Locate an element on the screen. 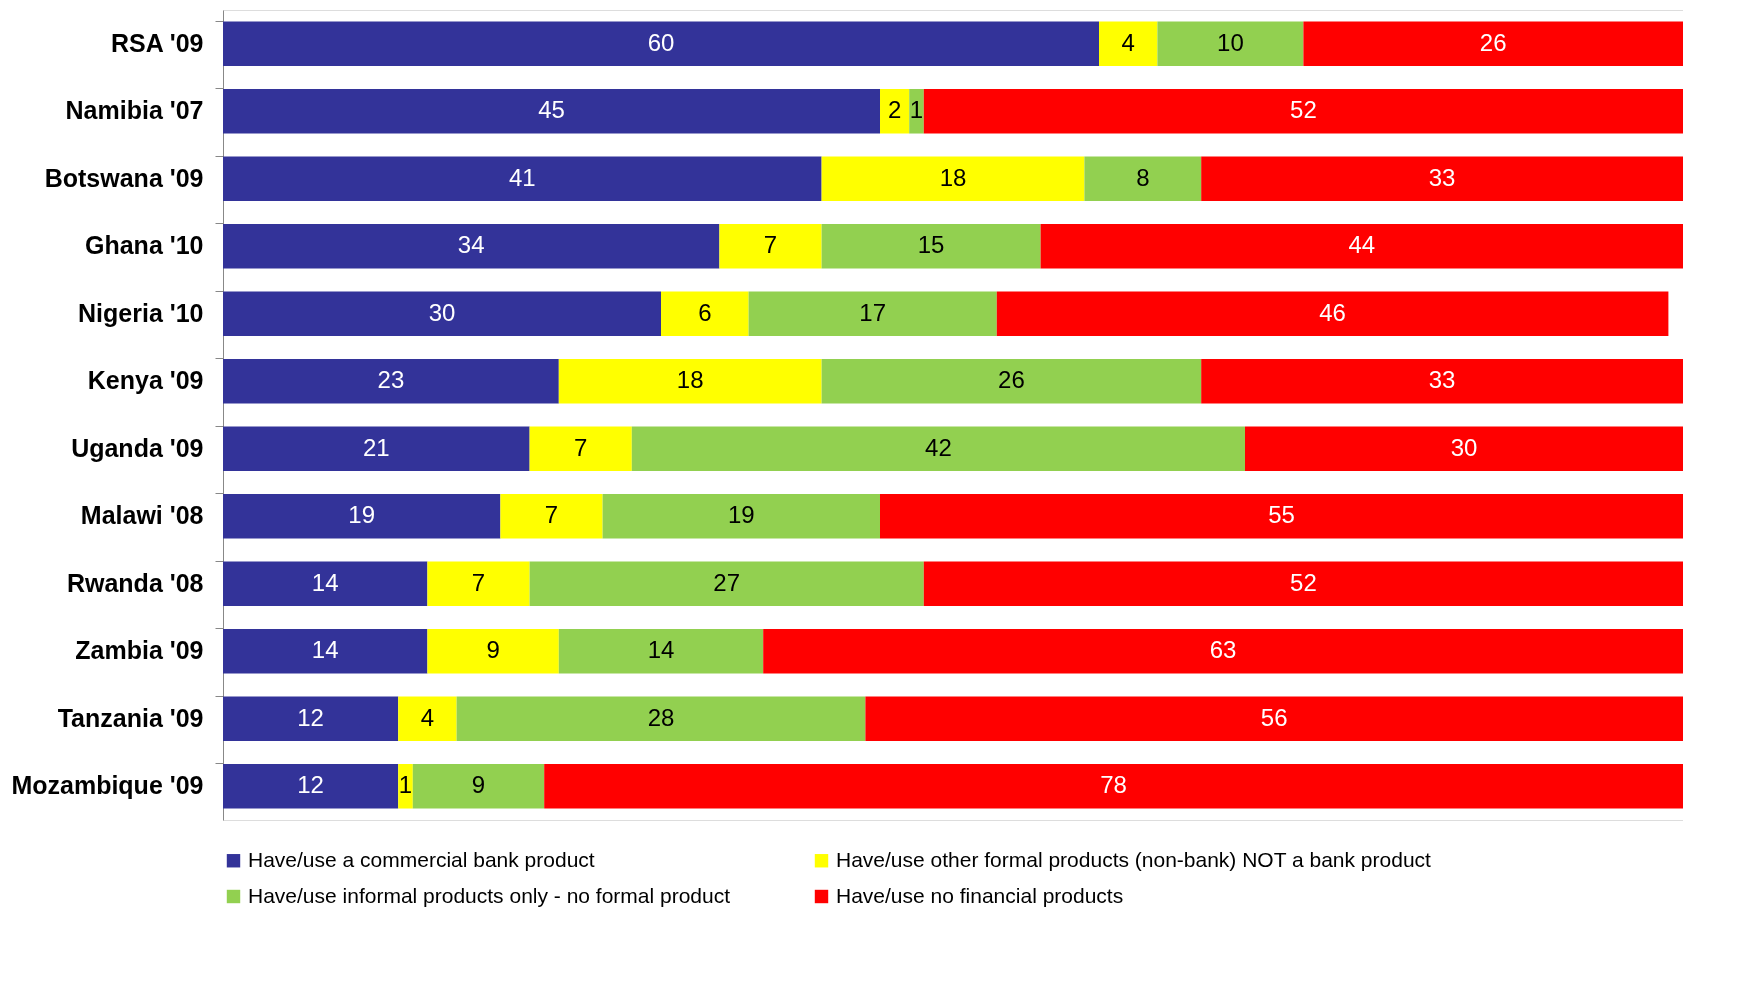 Image resolution: width=1737 pixels, height=999 pixels. data-label: 28 is located at coordinates (661, 717).